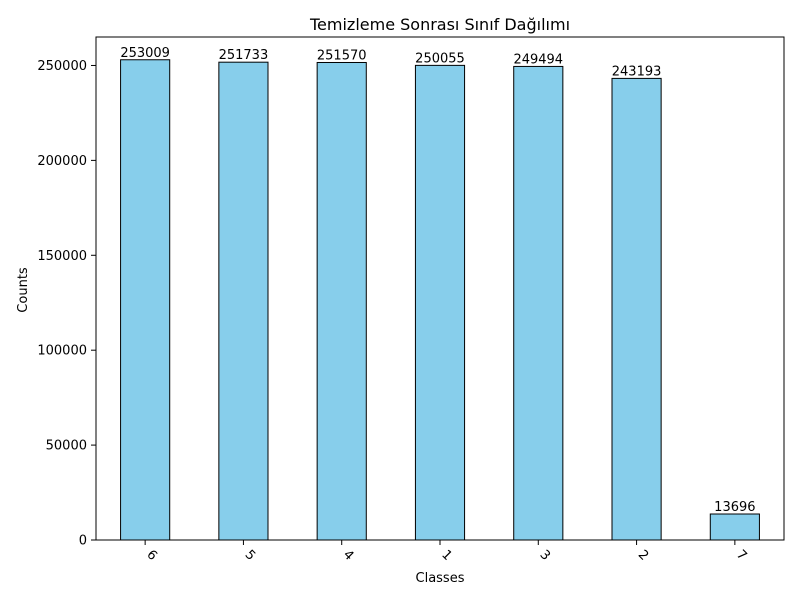  What do you see at coordinates (741, 555) in the screenshot?
I see `x-tick-label-7: 7` at bounding box center [741, 555].